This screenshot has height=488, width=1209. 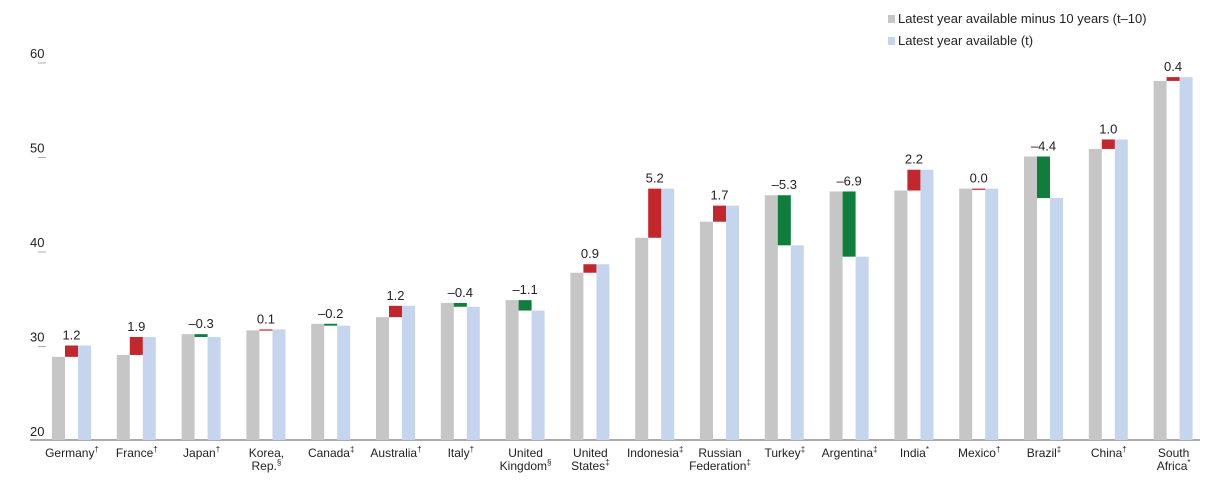 What do you see at coordinates (37, 431) in the screenshot?
I see `y-tick-label: 20` at bounding box center [37, 431].